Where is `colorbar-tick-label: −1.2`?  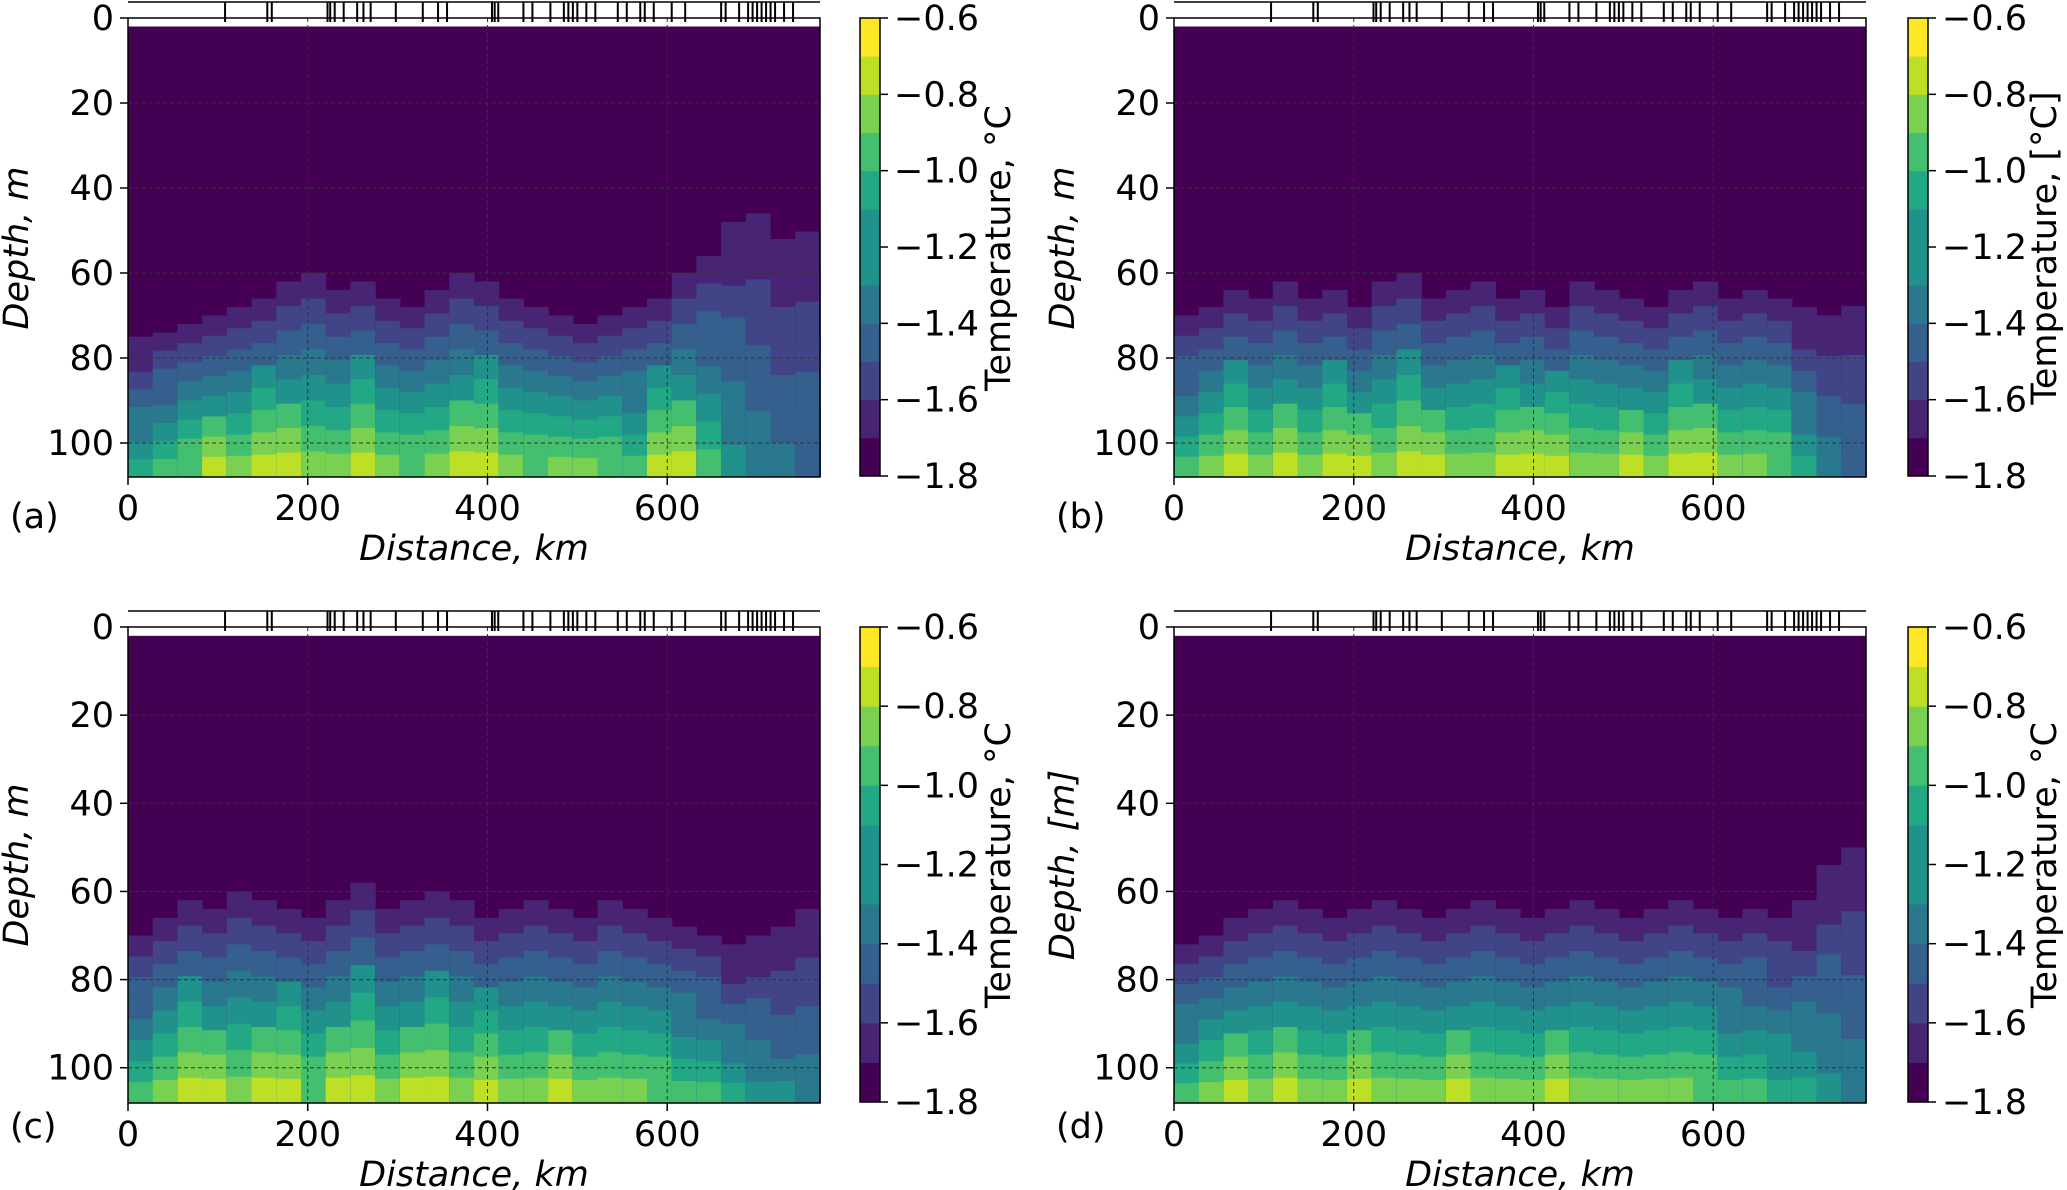 colorbar-tick-label: −1.2 is located at coordinates (1984, 866).